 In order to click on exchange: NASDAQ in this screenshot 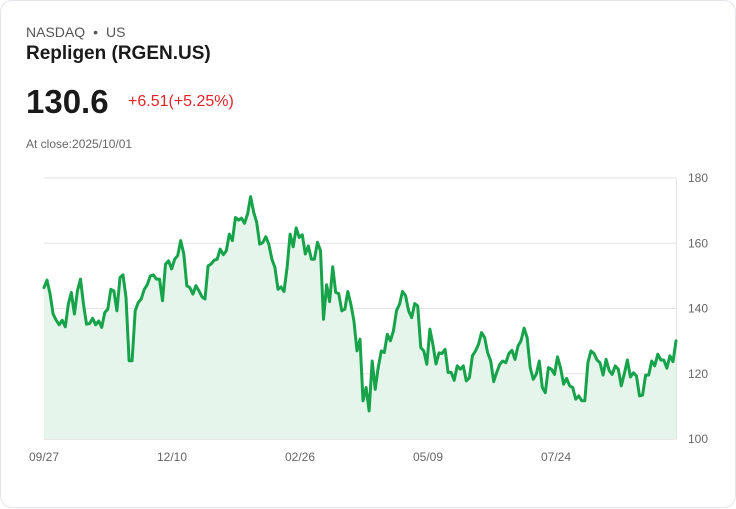, I will do `click(56, 32)`.